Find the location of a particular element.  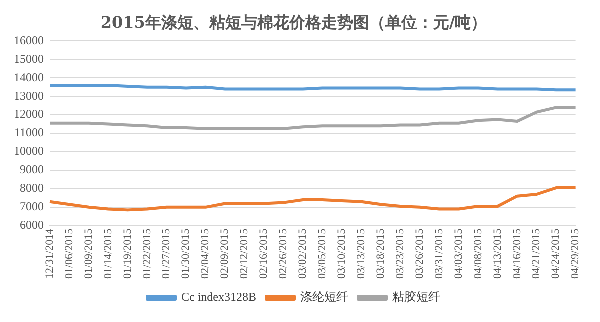

x-tick-label: 01/27/2015 is located at coordinates (166, 254).